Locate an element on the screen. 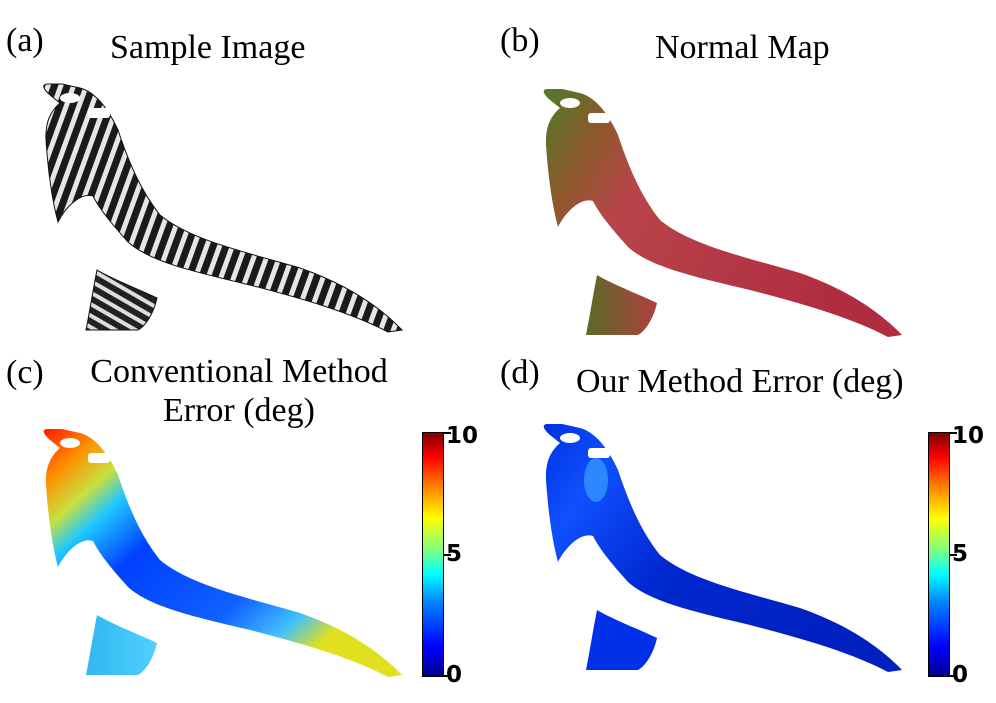 The height and width of the screenshot is (703, 996). panel-c-title-line2: Error (deg) is located at coordinates (239, 411).